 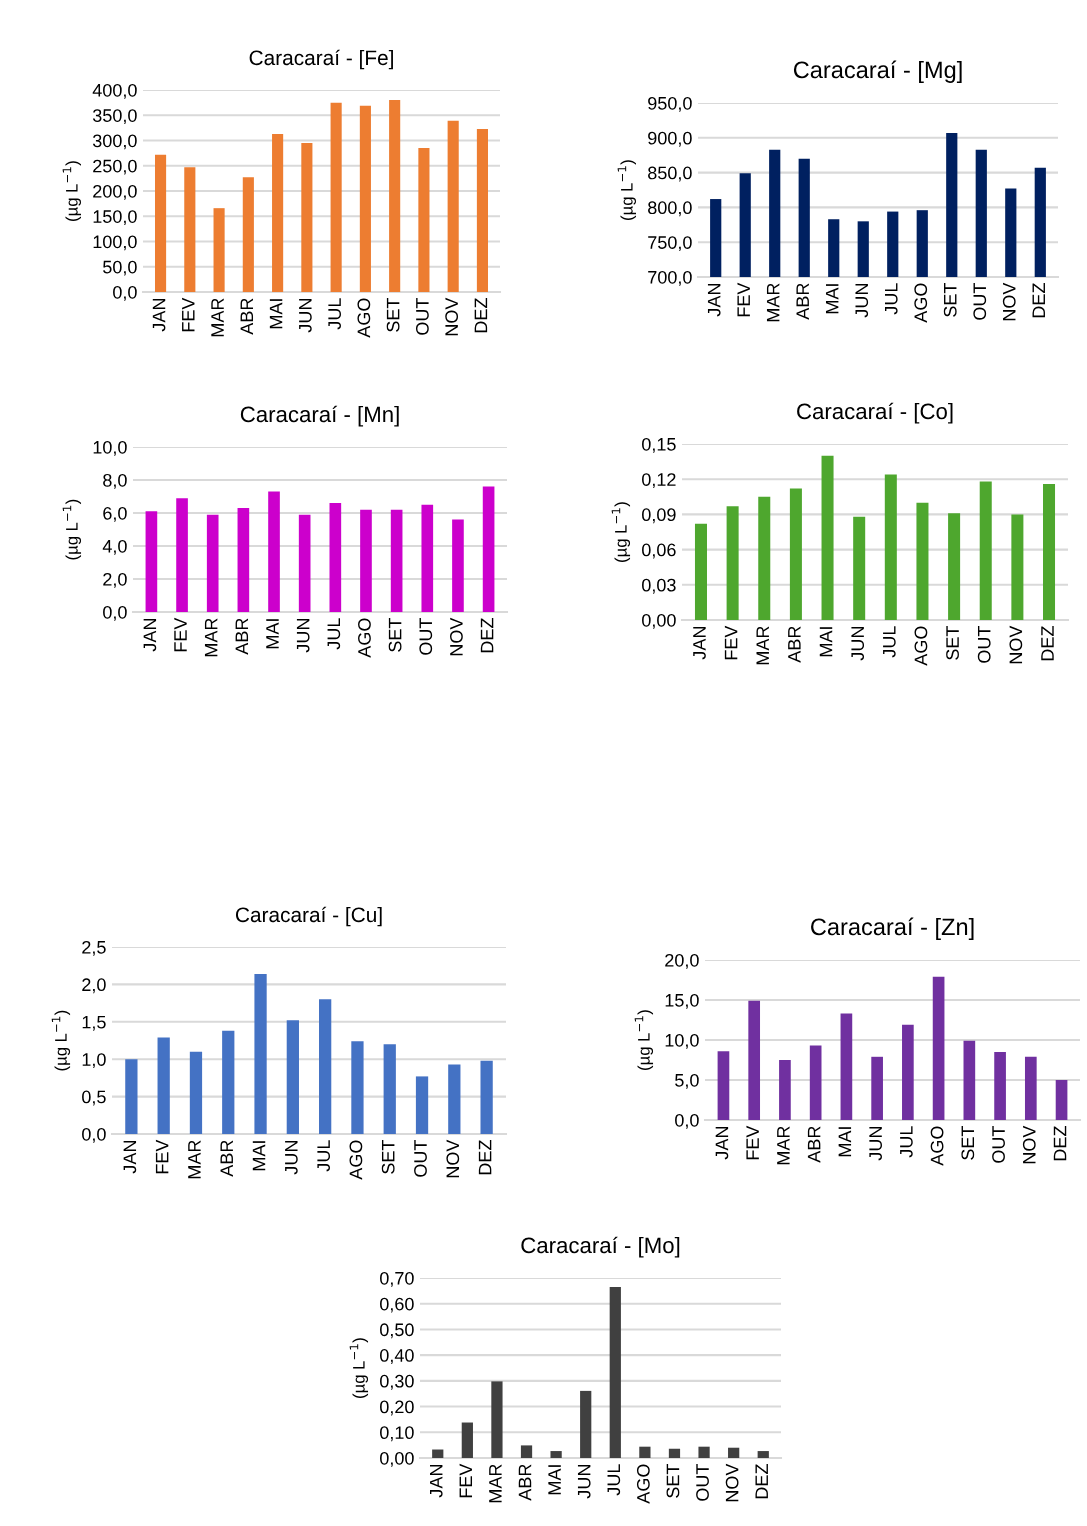 I want to click on y-tick-label: 150,0, so click(x=115, y=218).